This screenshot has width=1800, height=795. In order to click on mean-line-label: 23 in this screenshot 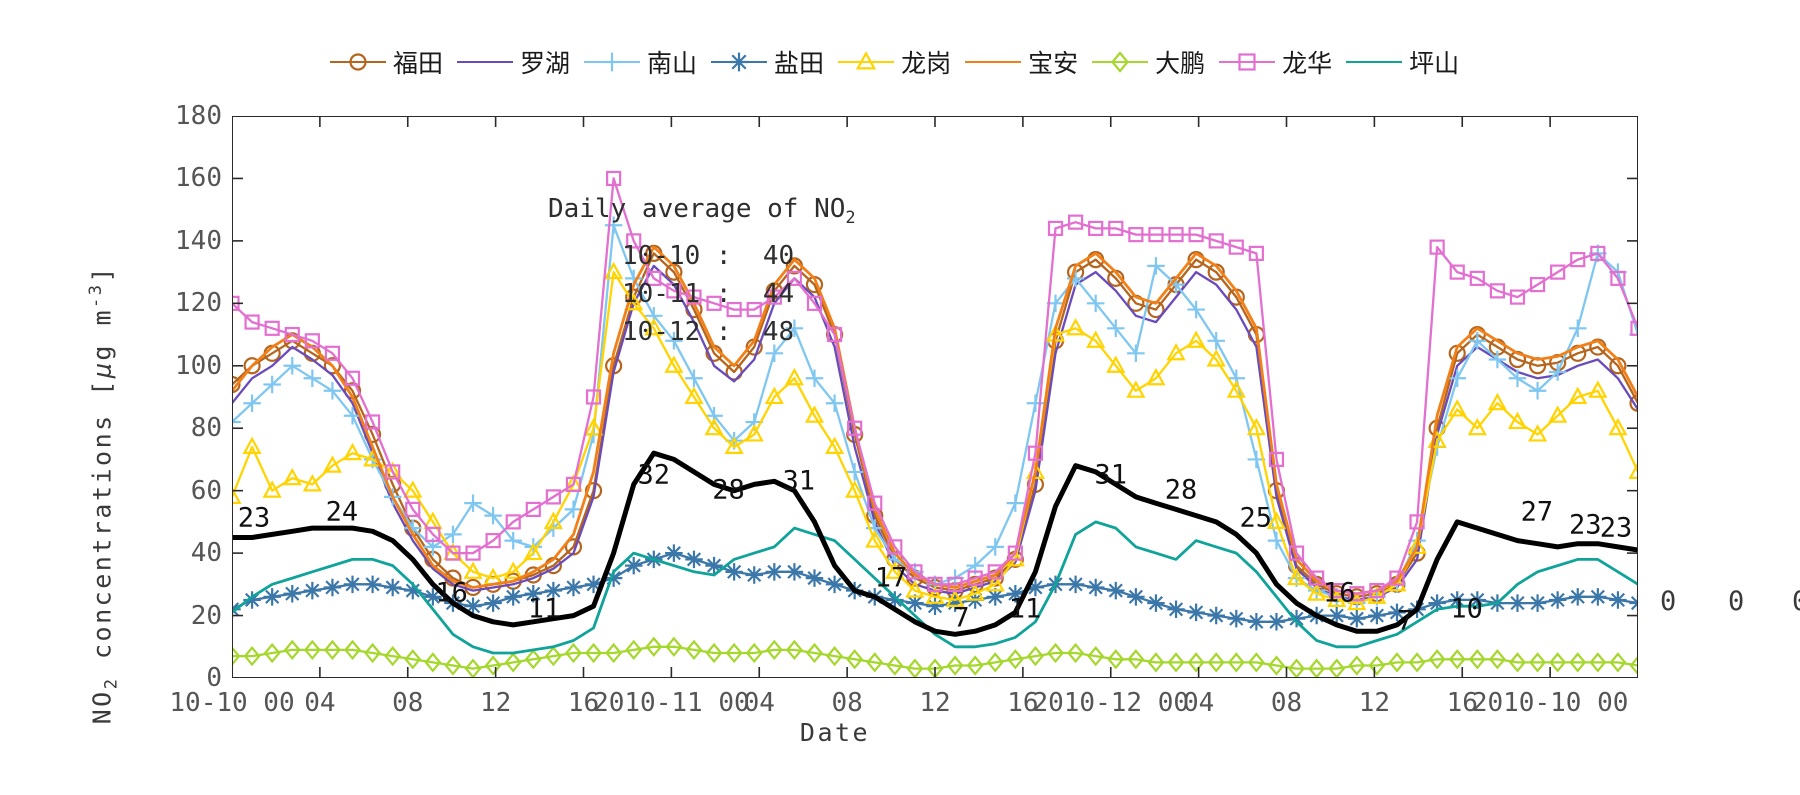, I will do `click(1585, 525)`.